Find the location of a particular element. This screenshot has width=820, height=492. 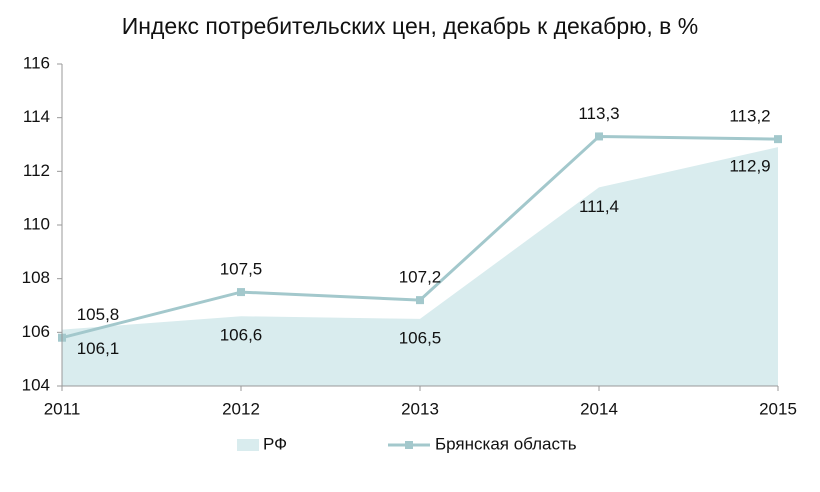

x-tick-label: 2011 is located at coordinates (62, 408).